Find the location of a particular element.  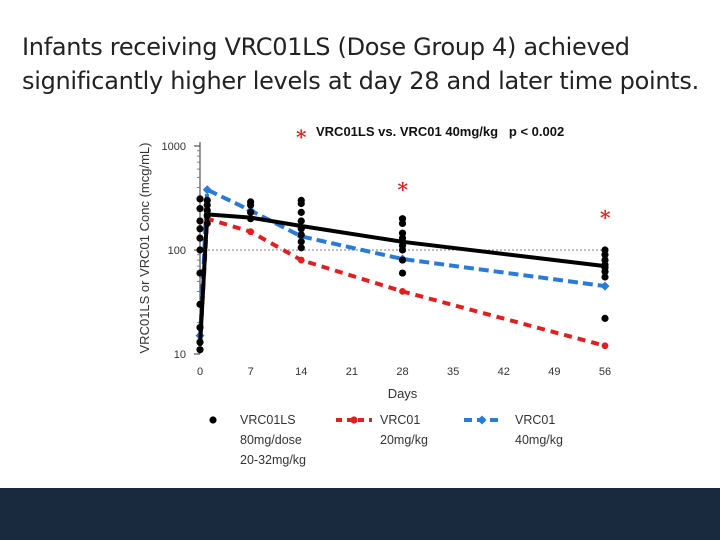

legend-label: 40mg/kg is located at coordinates (539, 440).